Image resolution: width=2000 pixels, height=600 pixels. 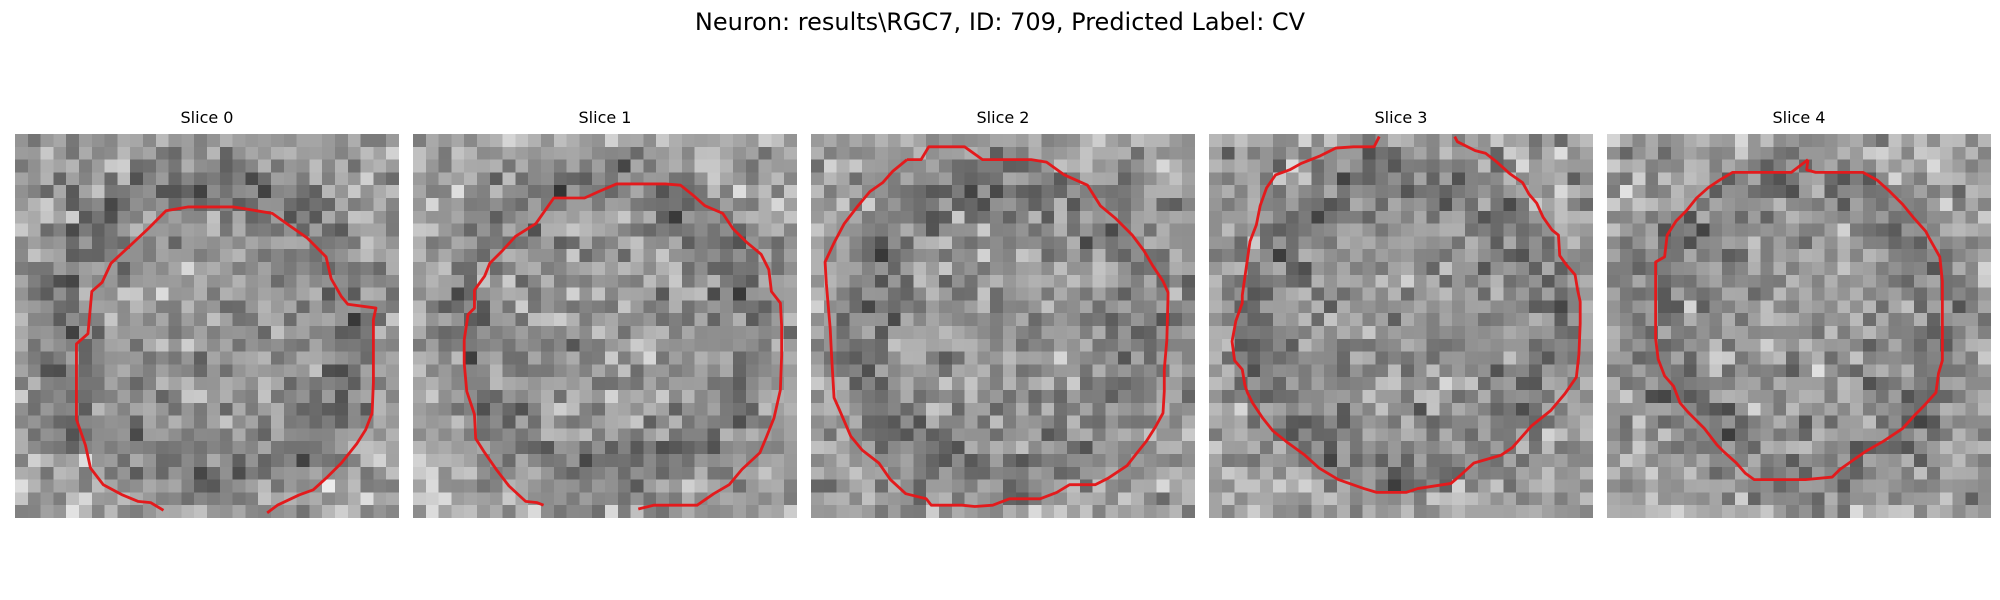 What do you see at coordinates (207, 117) in the screenshot?
I see `slice-title: Slice 0` at bounding box center [207, 117].